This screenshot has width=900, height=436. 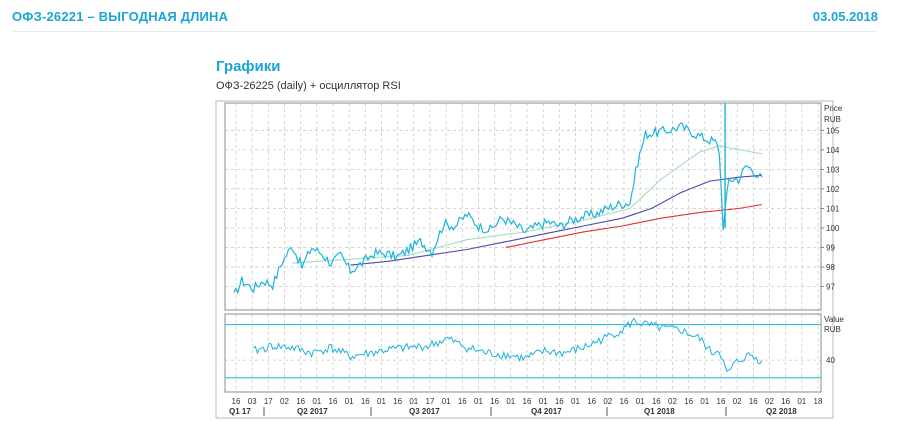 What do you see at coordinates (830, 267) in the screenshot?
I see `y-tick-label: 98` at bounding box center [830, 267].